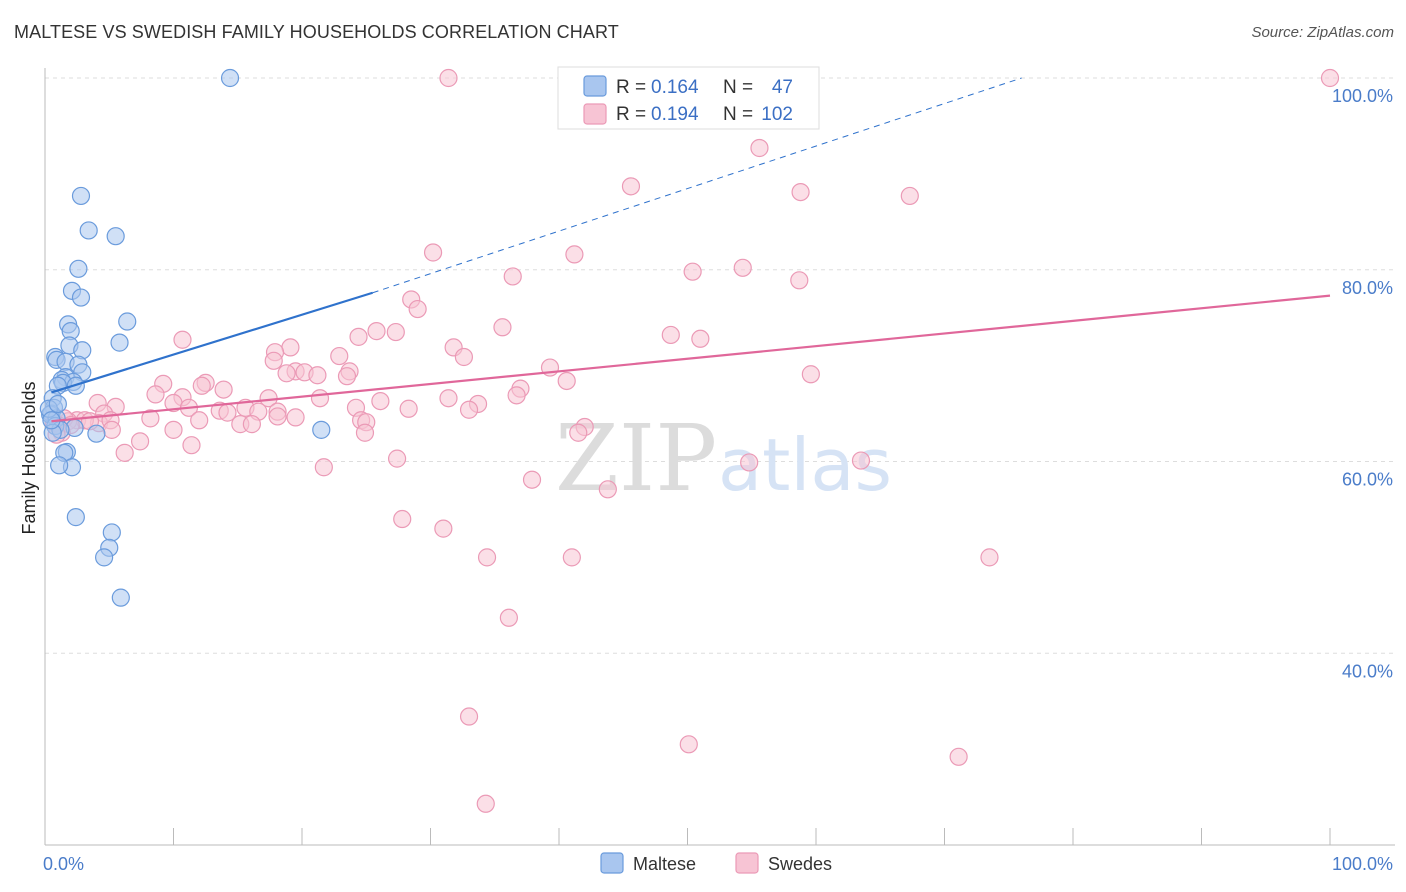  I want to click on bottom-legend: Maltese Swedes, so click(716, 863).